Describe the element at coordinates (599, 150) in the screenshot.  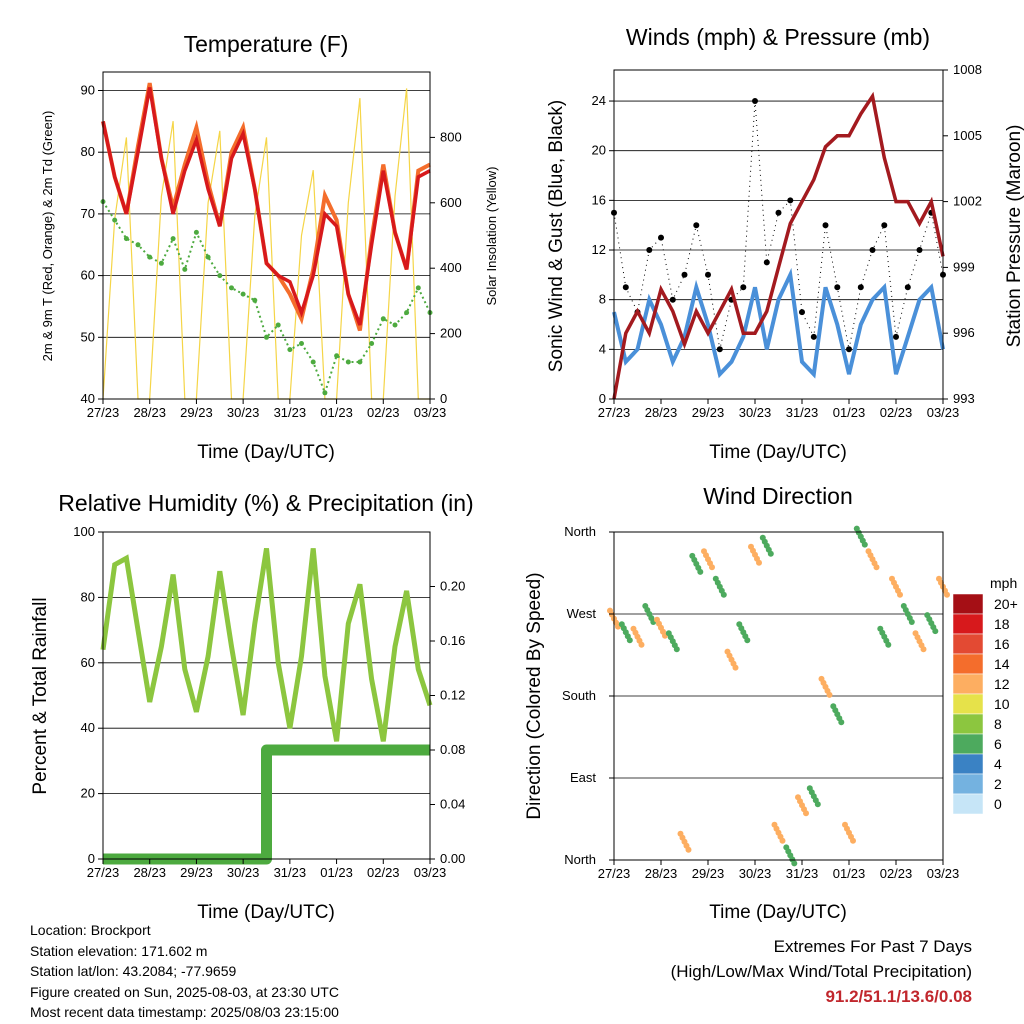
I see `y-tick-label: 20` at that location.